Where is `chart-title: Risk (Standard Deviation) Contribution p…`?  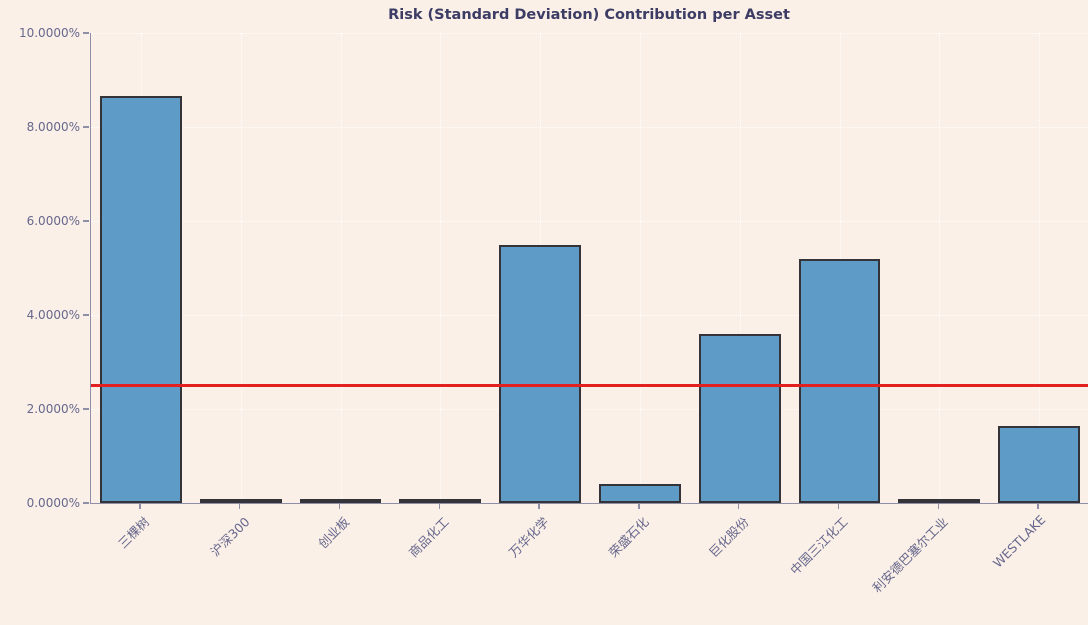
chart-title: Risk (Standard Deviation) Contribution p… is located at coordinates (589, 15).